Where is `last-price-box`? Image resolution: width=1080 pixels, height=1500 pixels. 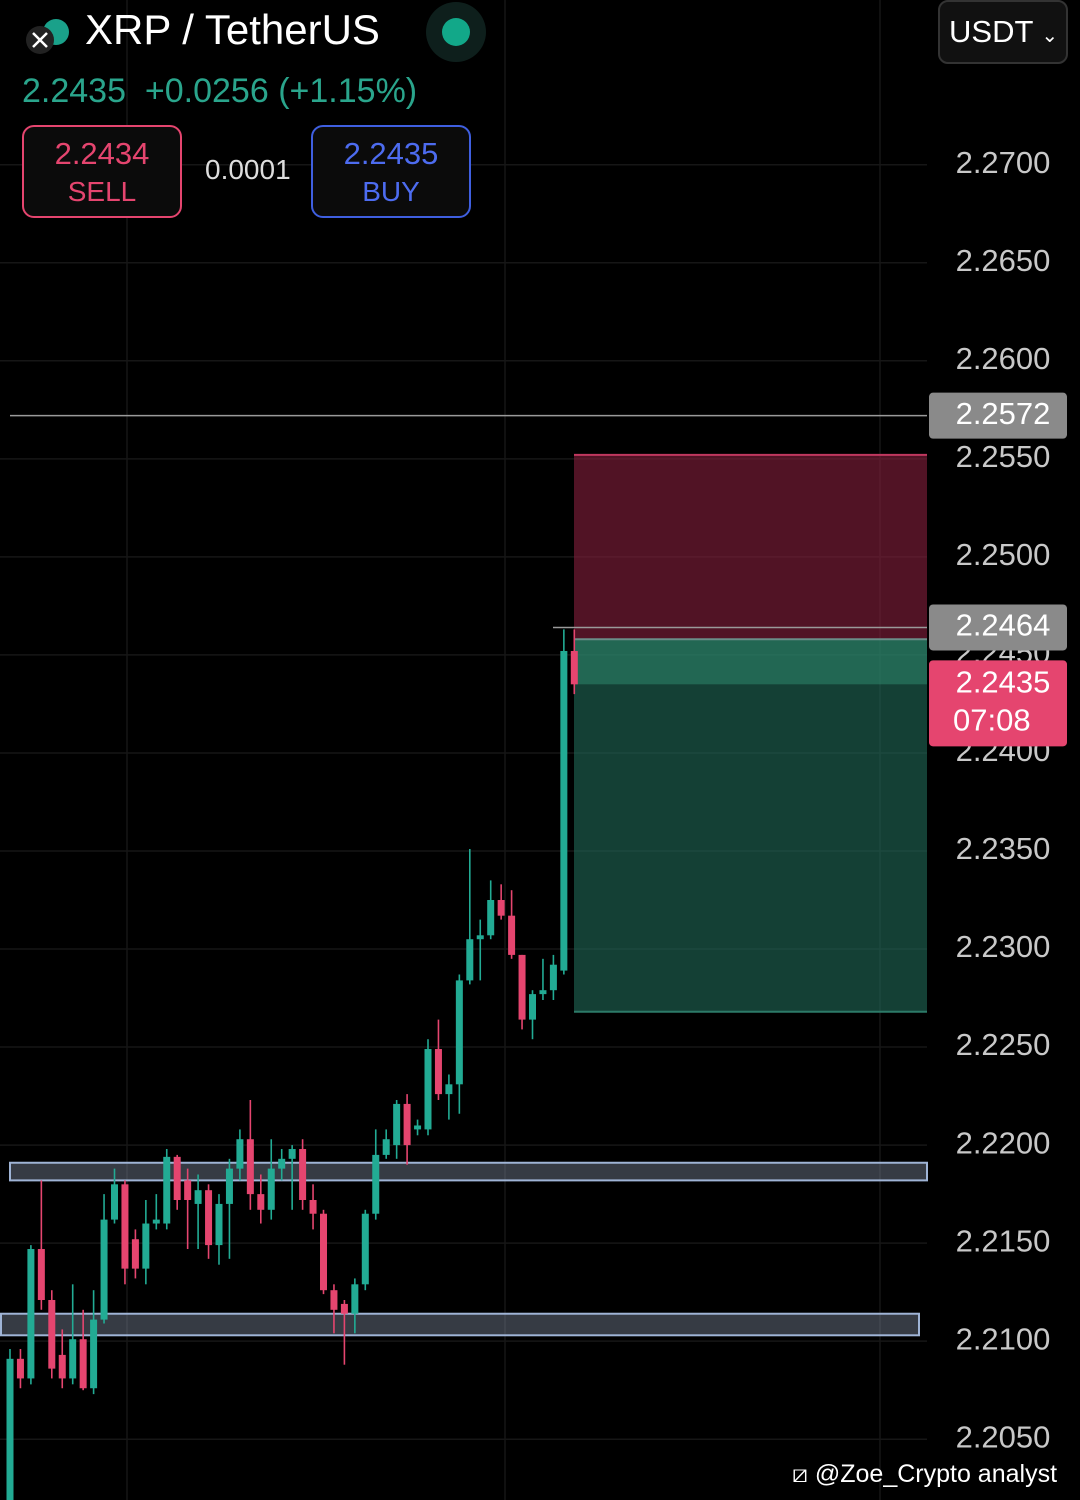 last-price-box is located at coordinates (998, 703).